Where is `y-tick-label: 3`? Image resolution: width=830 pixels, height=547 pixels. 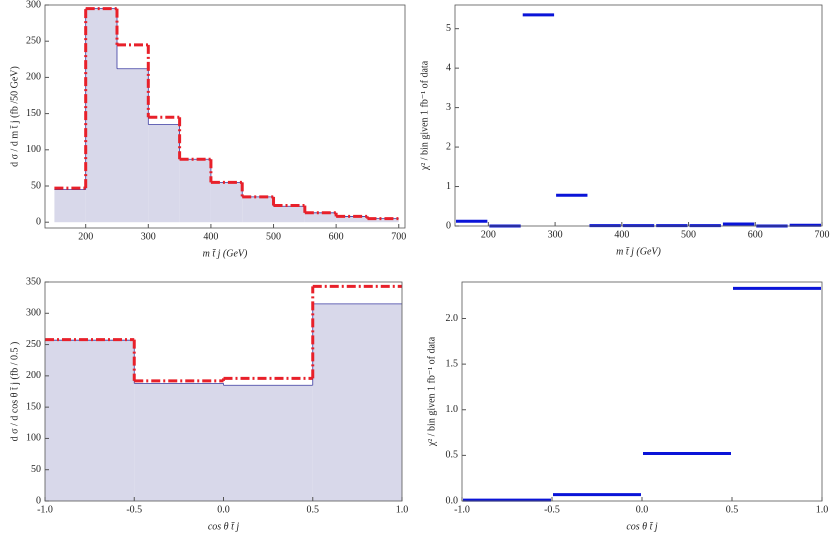
y-tick-label: 3 is located at coordinates (448, 107).